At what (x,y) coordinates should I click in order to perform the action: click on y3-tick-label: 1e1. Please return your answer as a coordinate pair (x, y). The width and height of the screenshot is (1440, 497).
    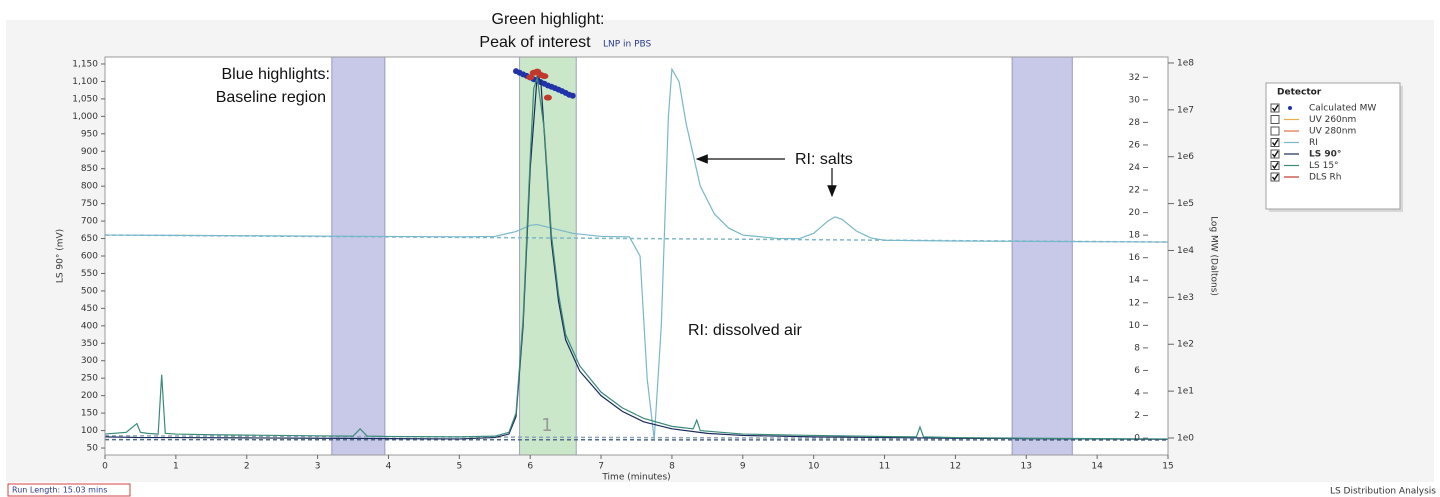
    Looking at the image, I should click on (1185, 392).